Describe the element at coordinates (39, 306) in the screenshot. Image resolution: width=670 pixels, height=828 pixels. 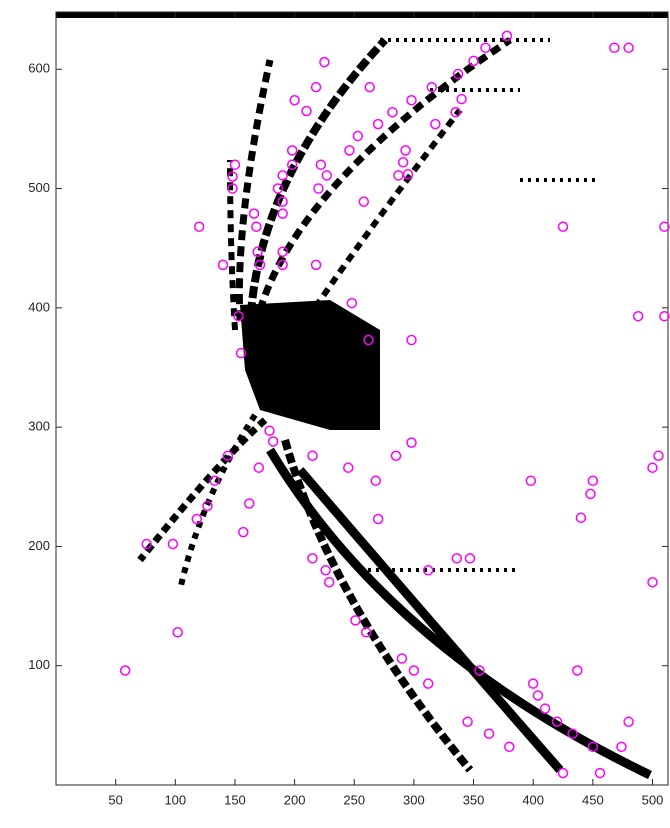
I see `y-tick-label: 400` at that location.